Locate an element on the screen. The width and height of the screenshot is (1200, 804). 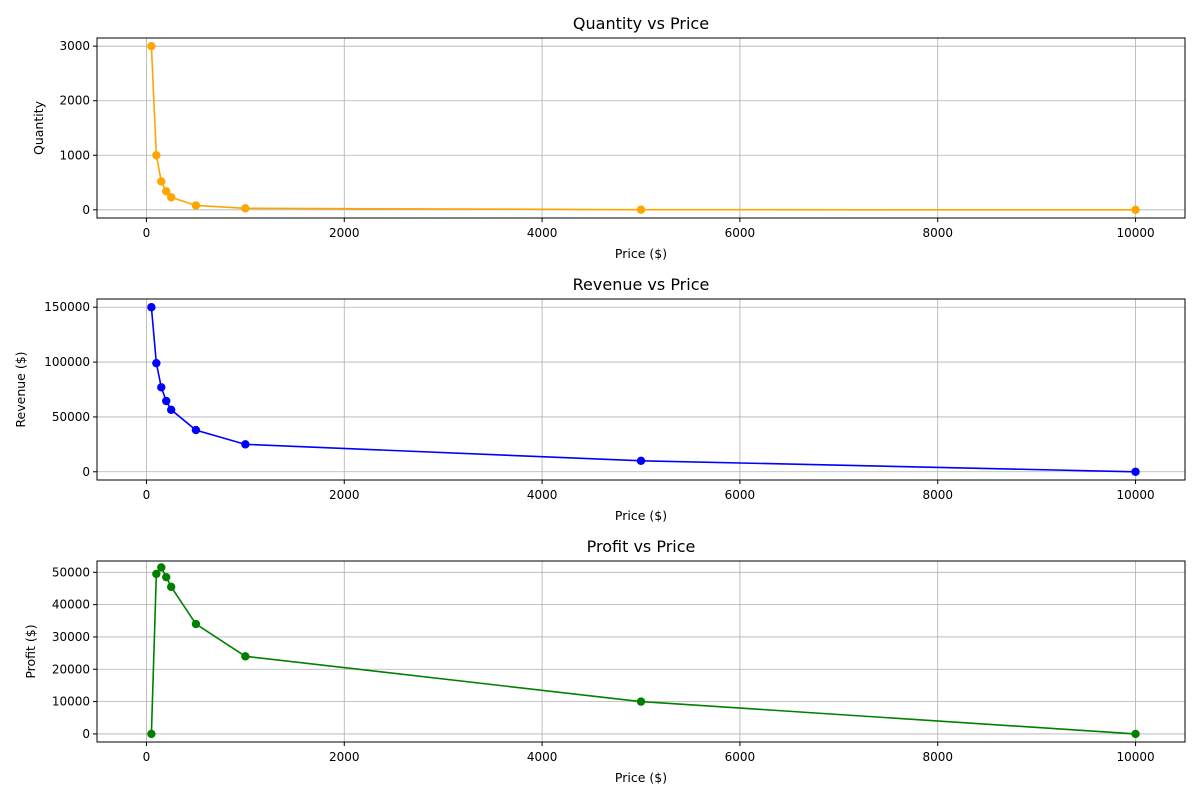
y-axis-label: Quantity is located at coordinates (38, 127).